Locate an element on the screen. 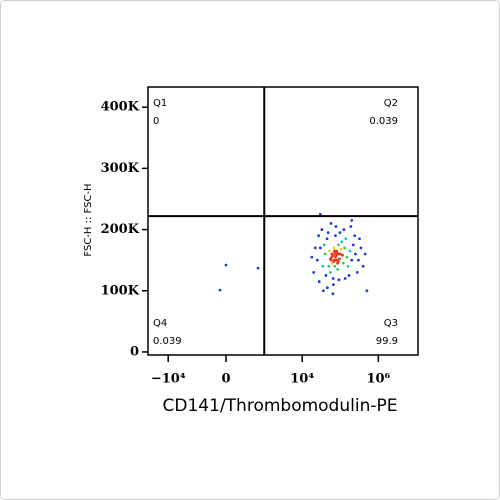 The width and height of the screenshot is (500, 500). x-tick-label: 10⁴ is located at coordinates (302, 379).